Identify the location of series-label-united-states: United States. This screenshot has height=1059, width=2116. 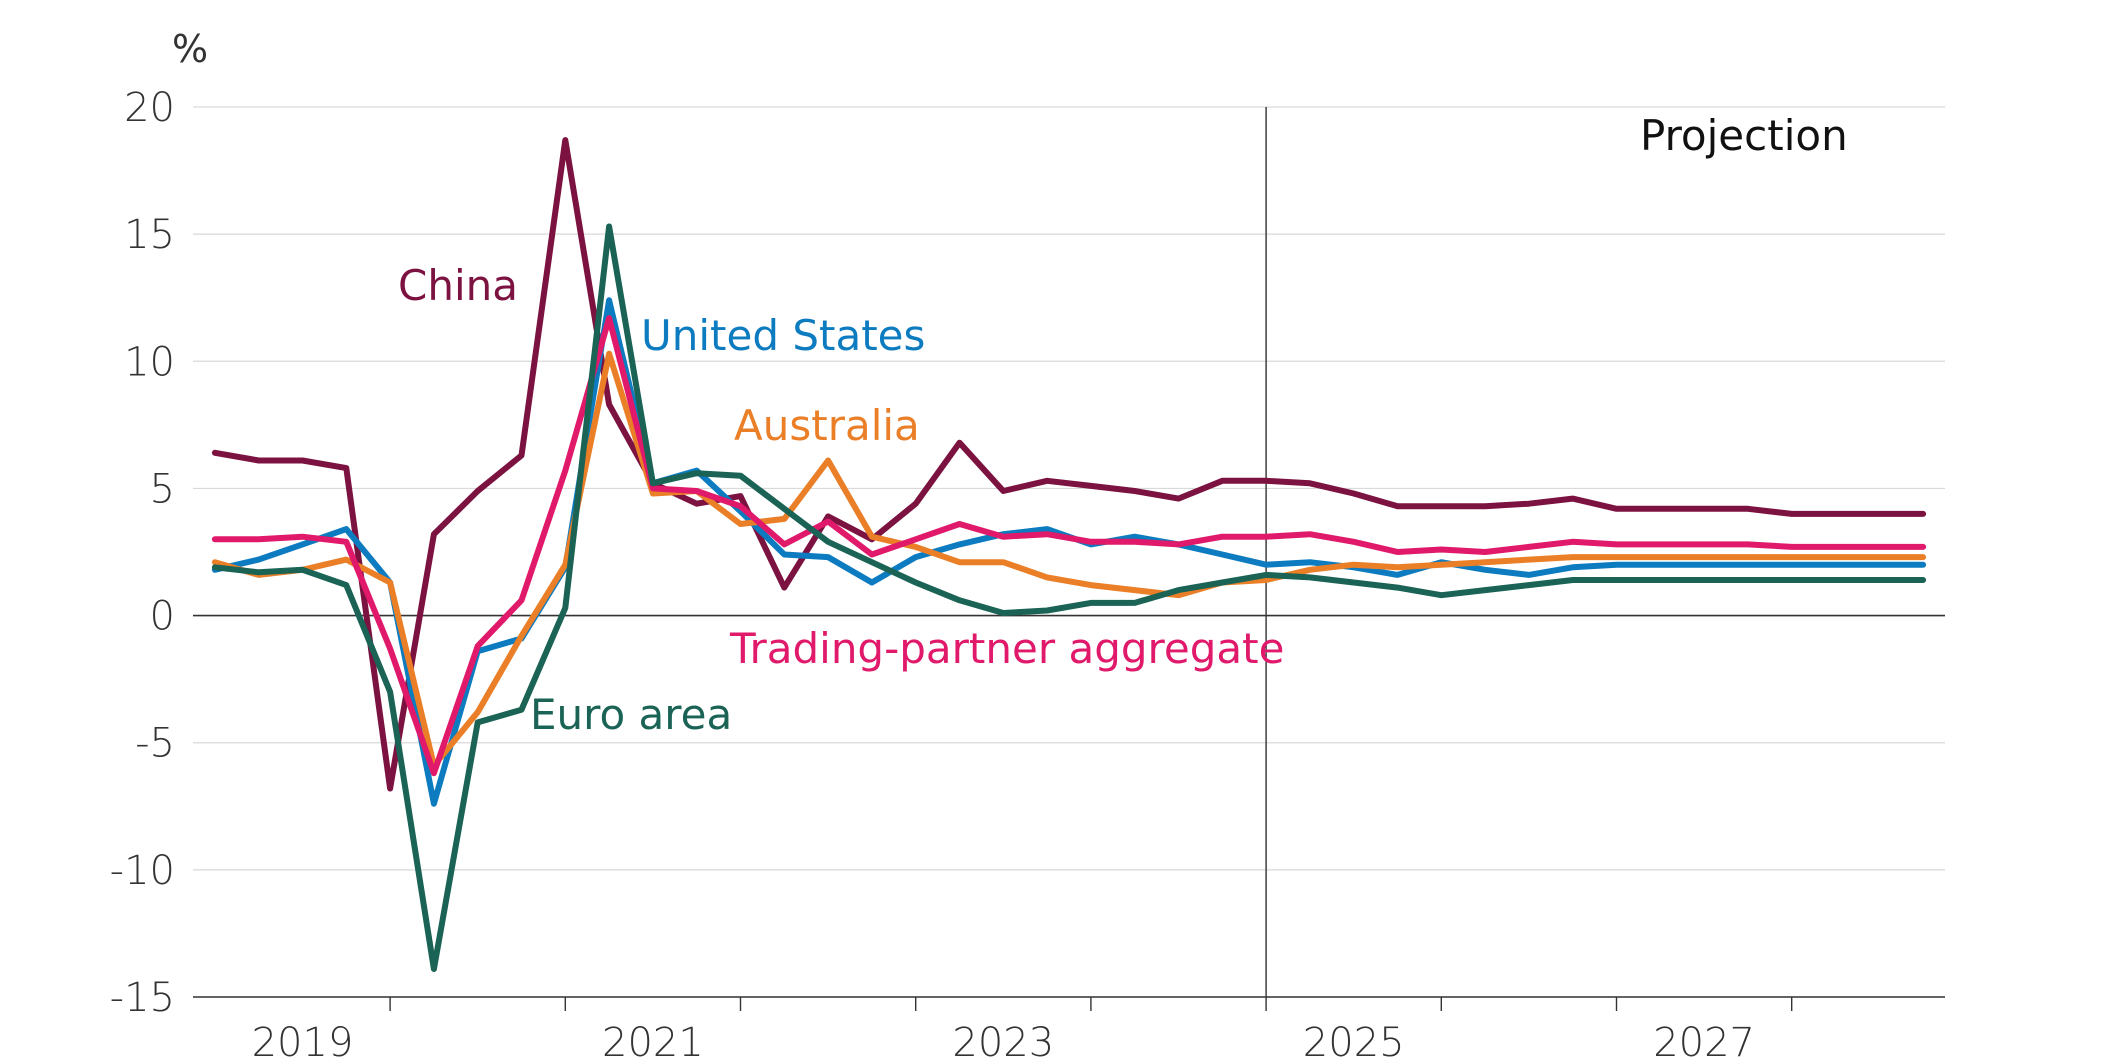
(783, 335).